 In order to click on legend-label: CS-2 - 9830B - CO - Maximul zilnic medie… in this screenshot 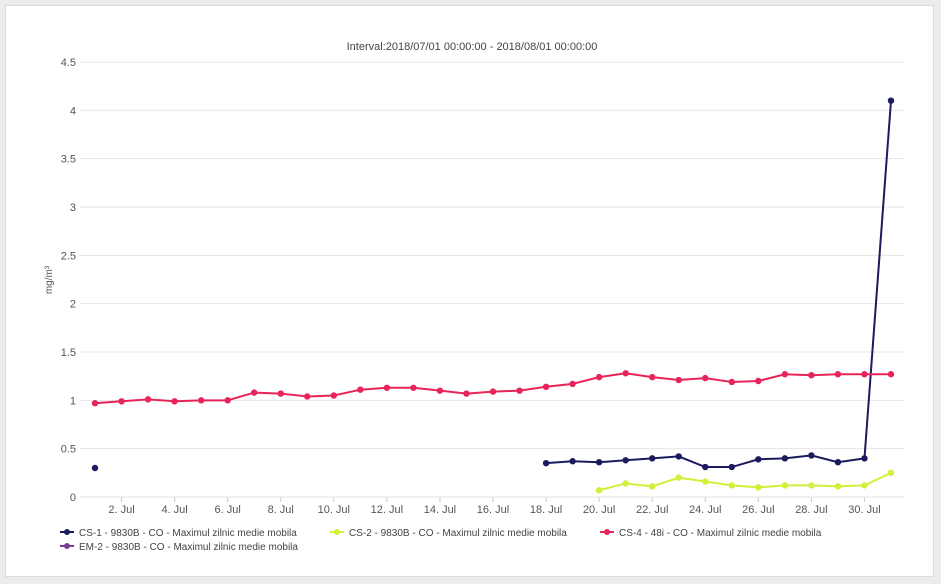, I will do `click(458, 533)`.